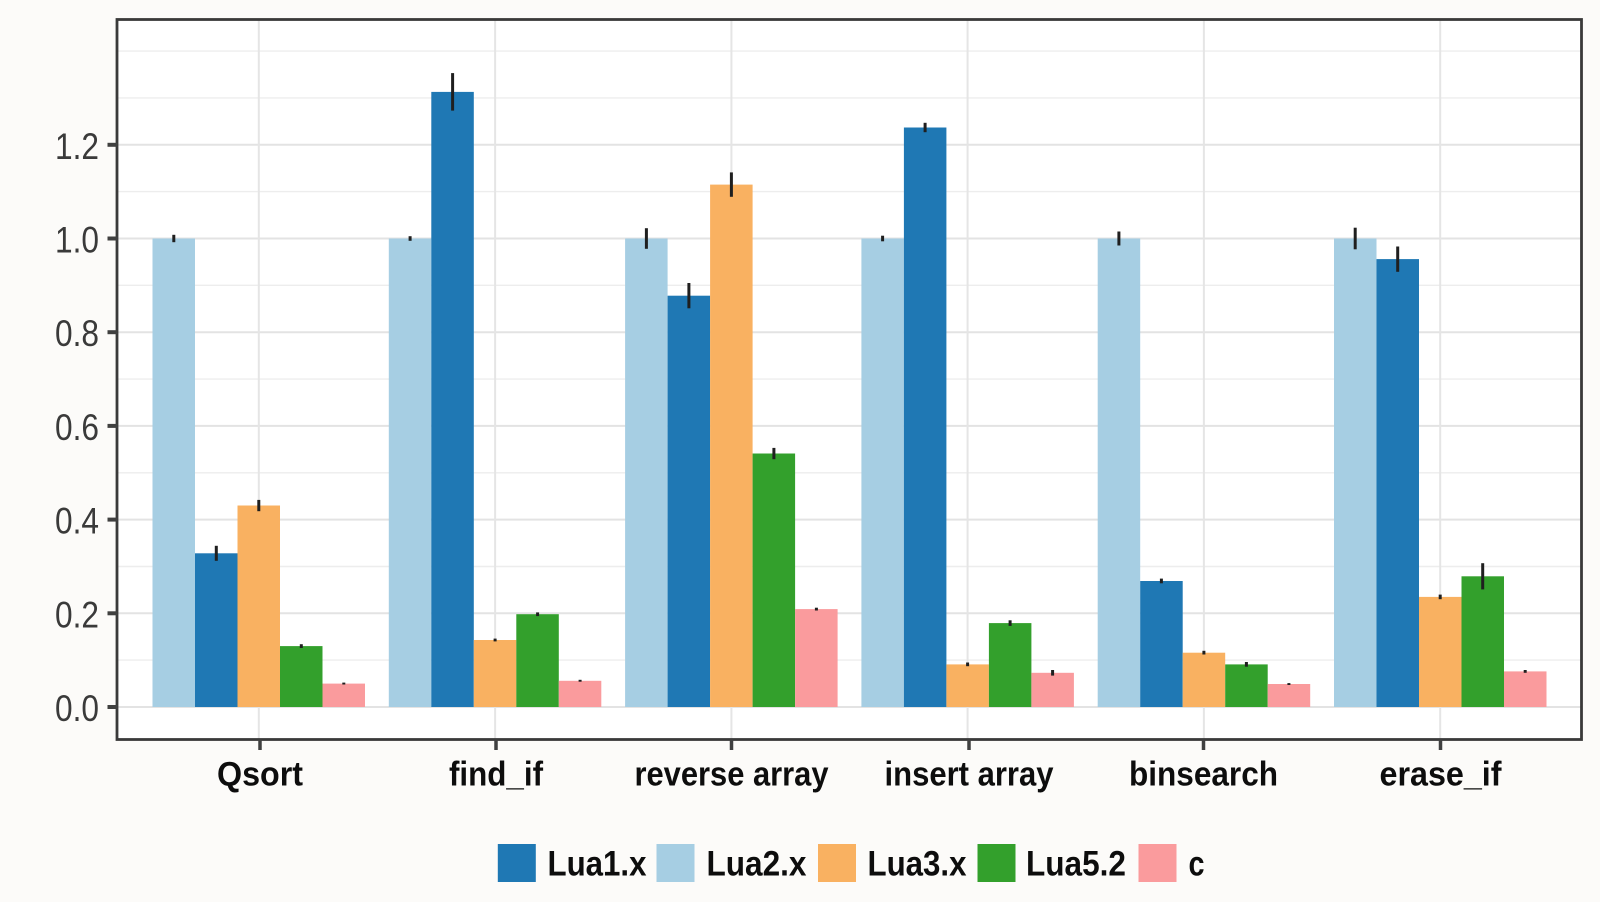 The image size is (1600, 902). What do you see at coordinates (1076, 864) in the screenshot?
I see `svg-text: Lua5.2` at bounding box center [1076, 864].